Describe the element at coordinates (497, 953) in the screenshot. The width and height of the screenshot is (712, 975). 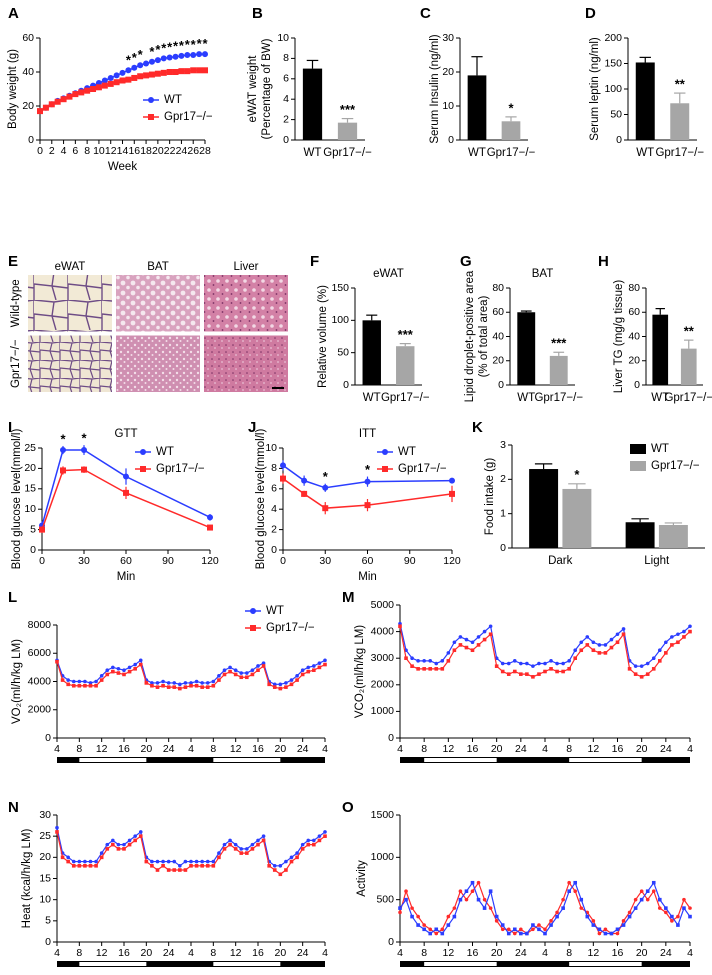
I see `x-tick-label: 20` at that location.